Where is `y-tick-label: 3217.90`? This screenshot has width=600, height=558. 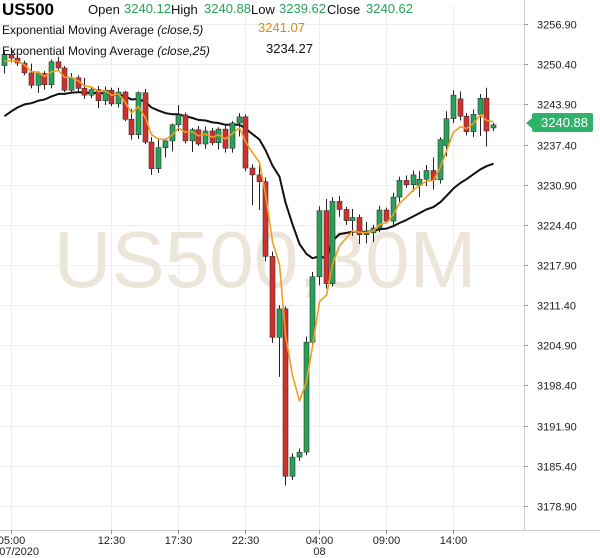
y-tick-label: 3217.90 is located at coordinates (557, 267).